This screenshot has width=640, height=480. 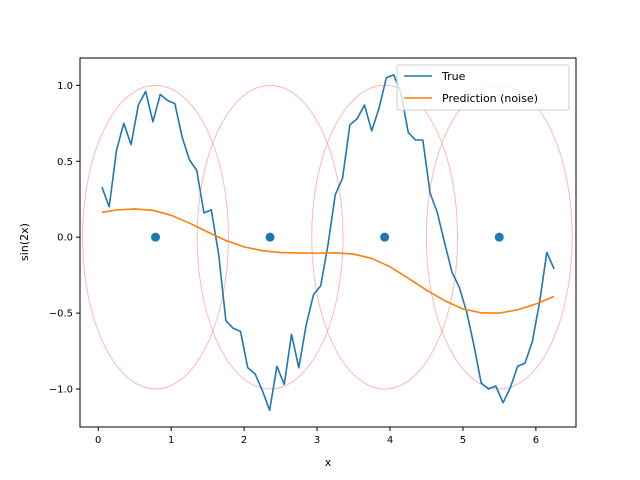 What do you see at coordinates (463, 440) in the screenshot?
I see `x-tick-label: 5` at bounding box center [463, 440].